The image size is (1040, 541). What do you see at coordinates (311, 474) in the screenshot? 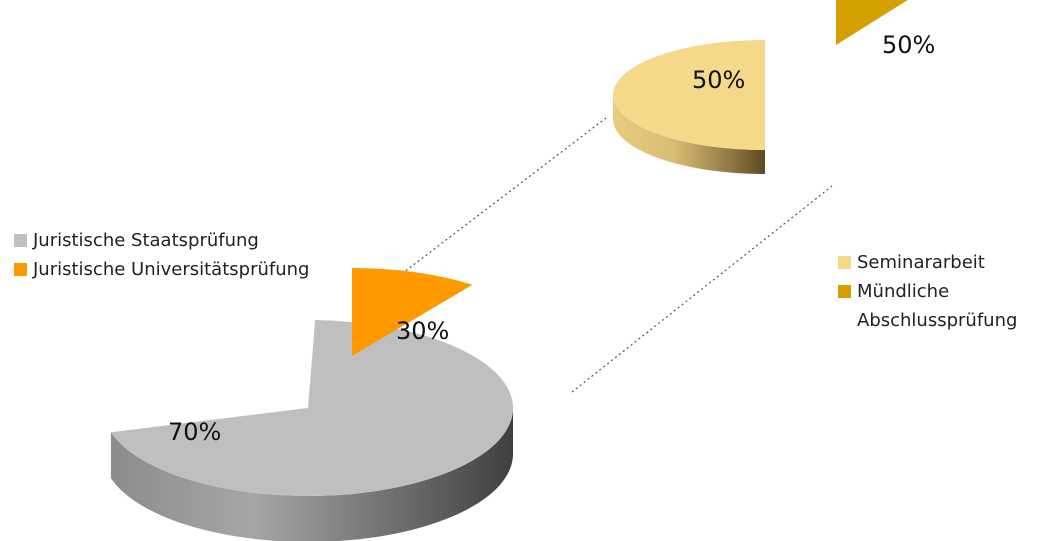
I see `pie-slice-staatspruefung-side` at bounding box center [311, 474].